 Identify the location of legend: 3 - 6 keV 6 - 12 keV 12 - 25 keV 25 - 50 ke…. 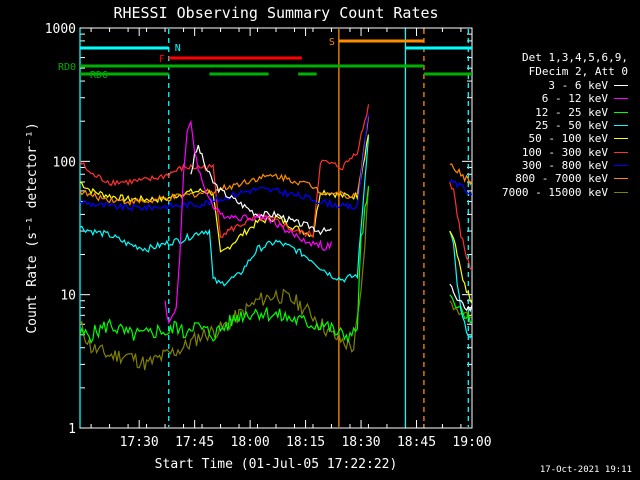
(548, 139).